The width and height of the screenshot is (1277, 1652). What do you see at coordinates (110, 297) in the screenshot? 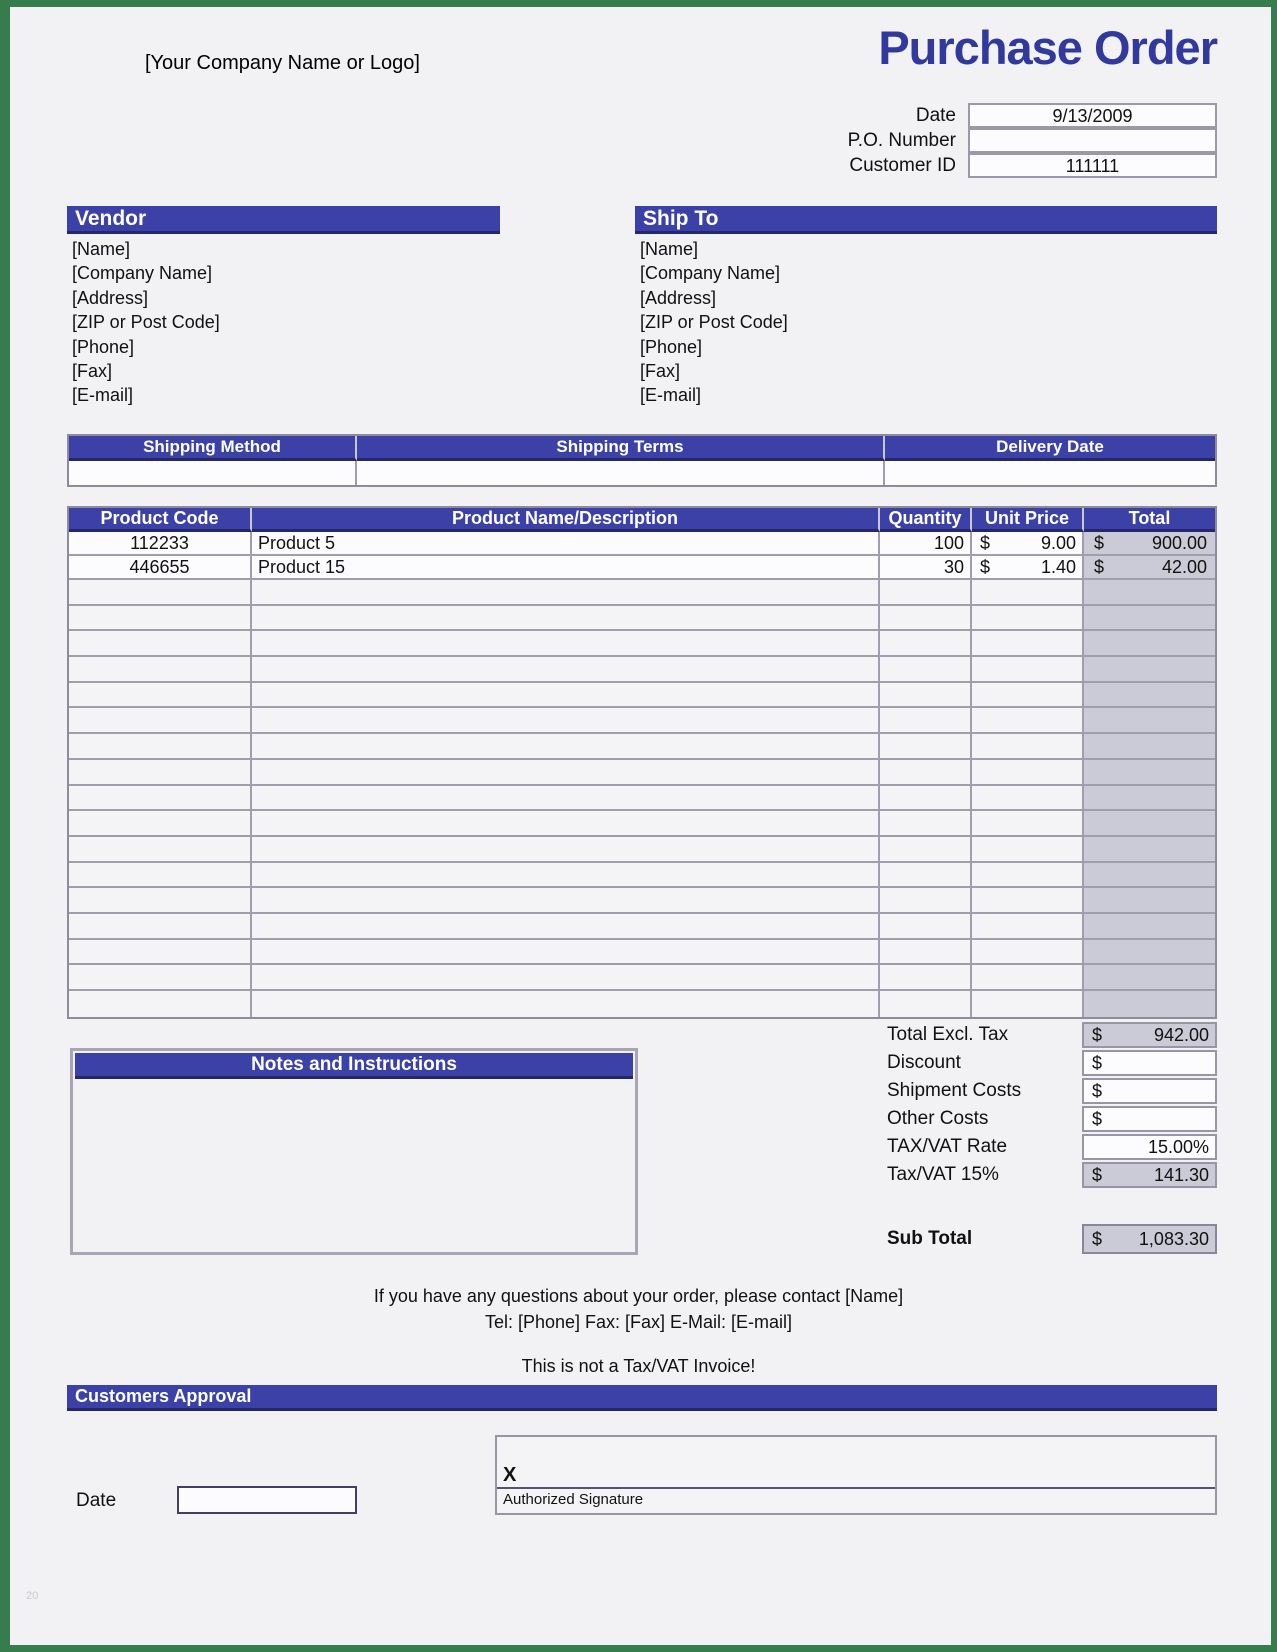
I see `vendor-address: [Address]` at bounding box center [110, 297].